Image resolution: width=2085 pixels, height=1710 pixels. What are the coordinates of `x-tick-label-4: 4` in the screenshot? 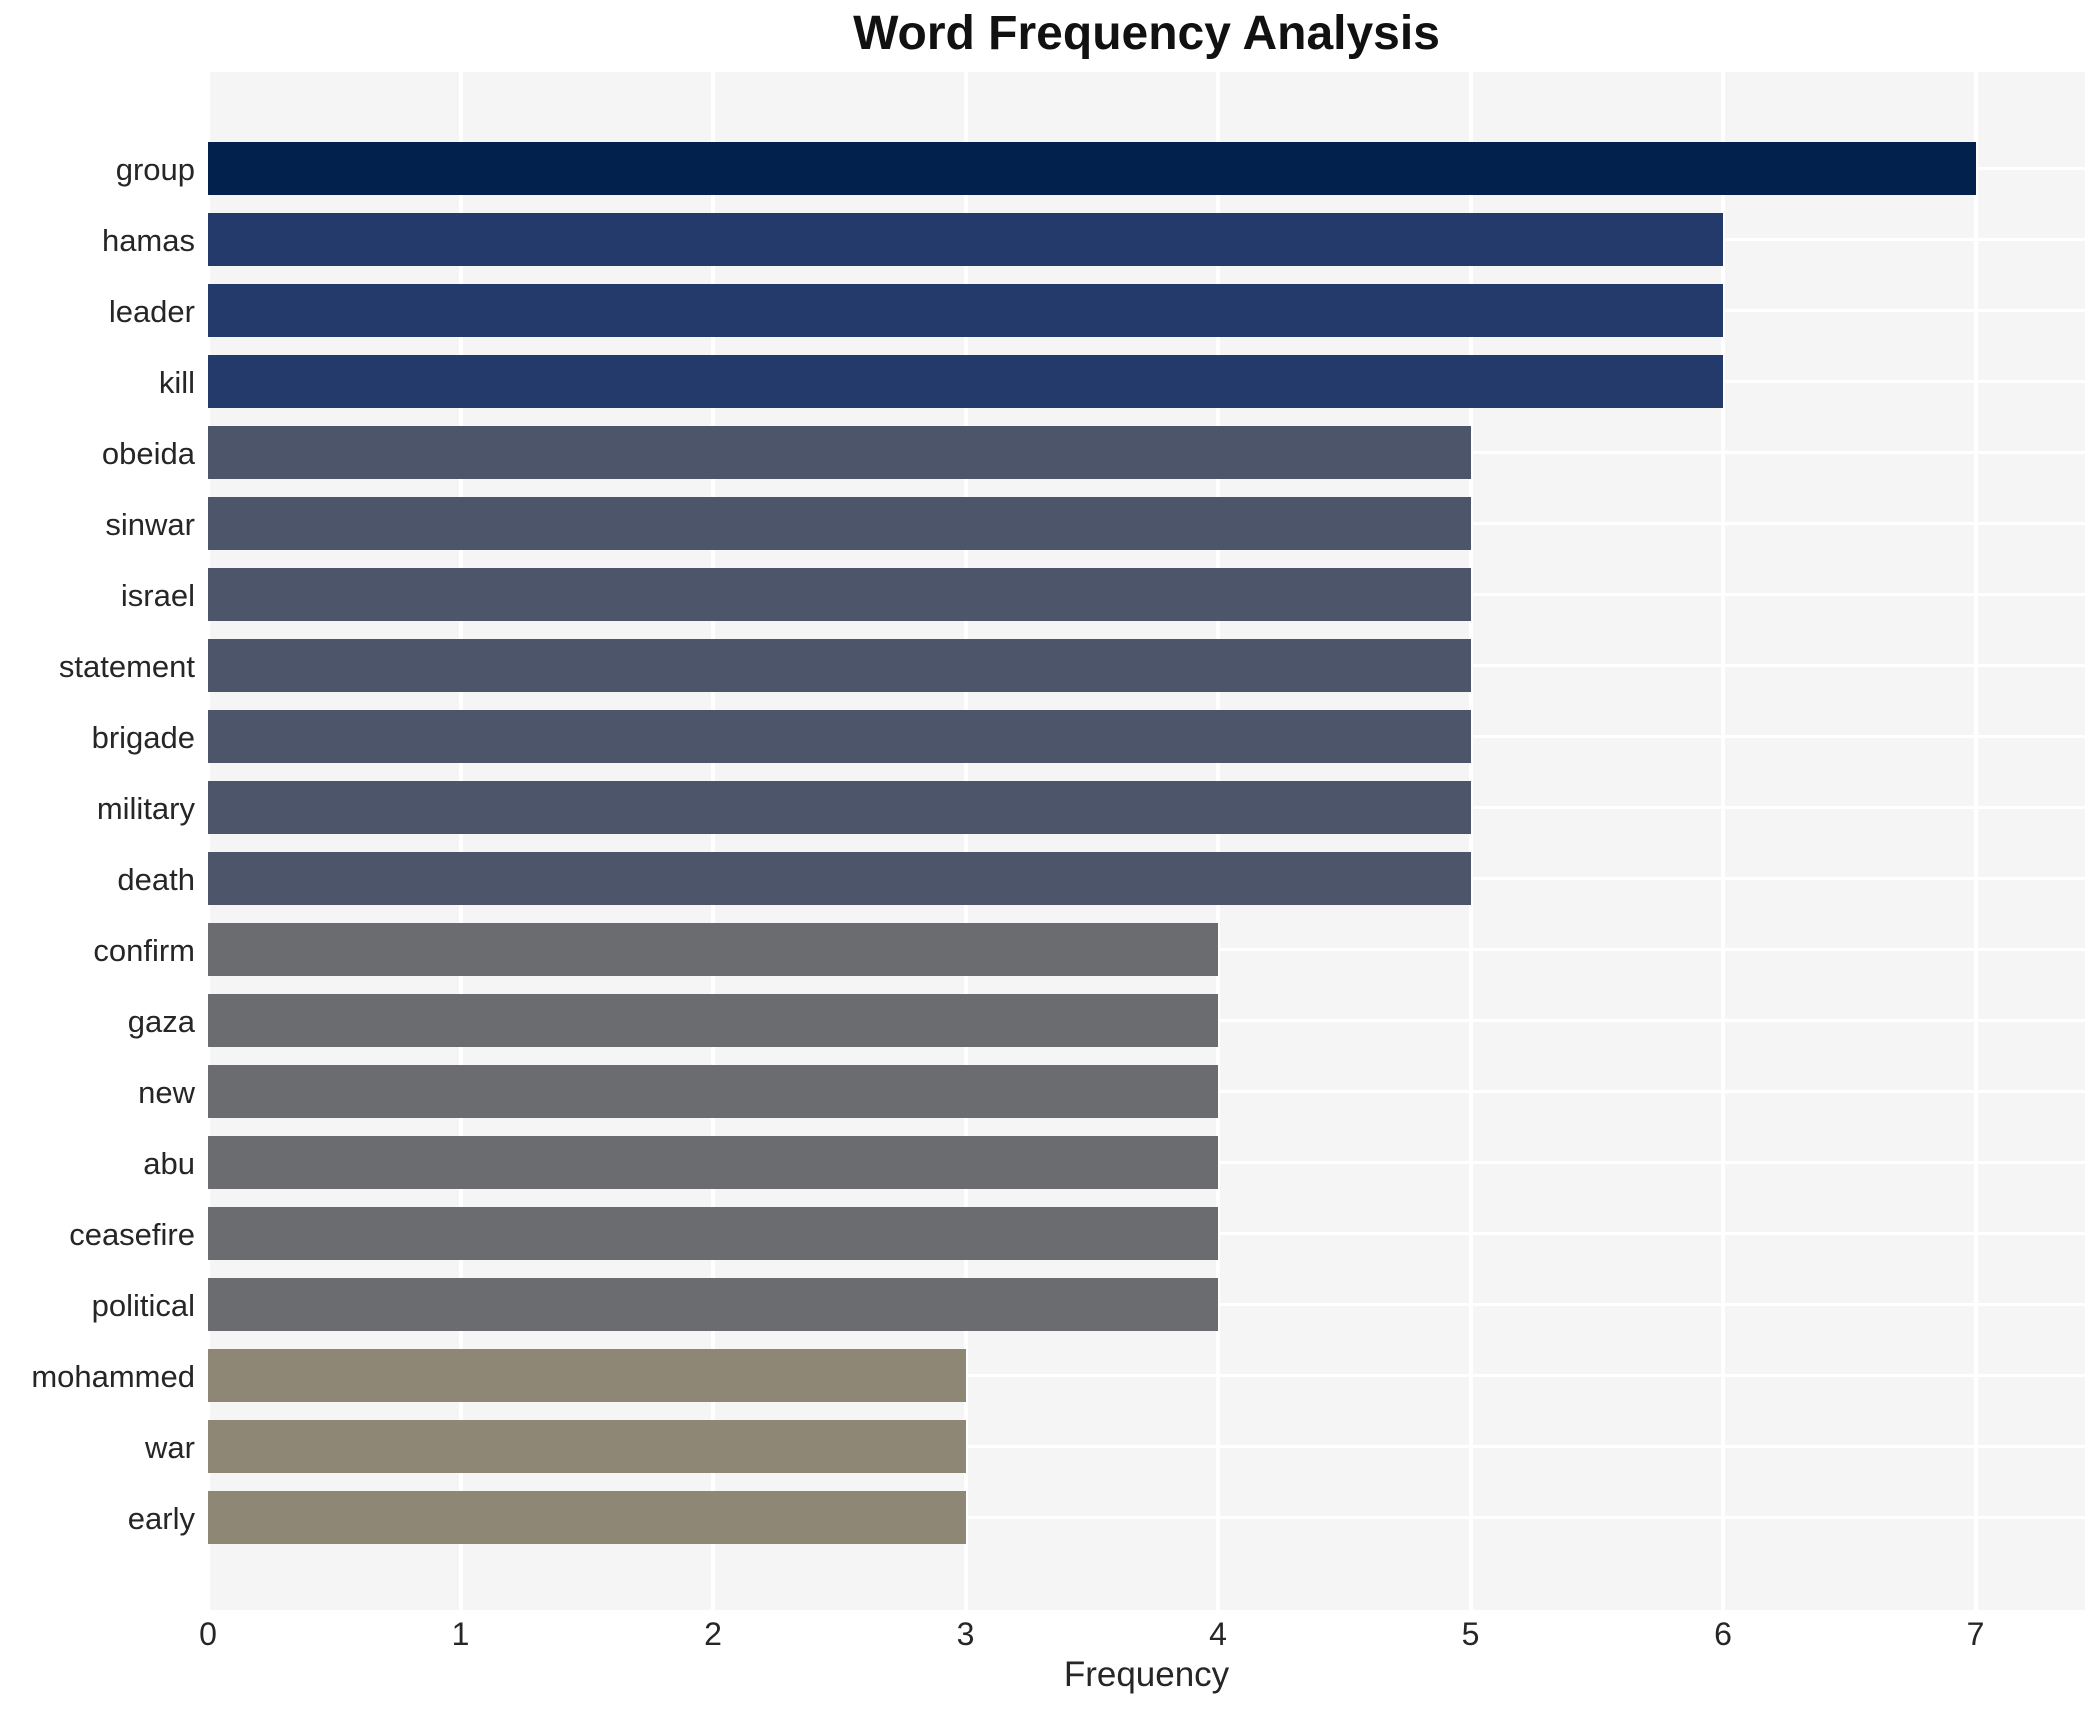 It's located at (1218, 1634).